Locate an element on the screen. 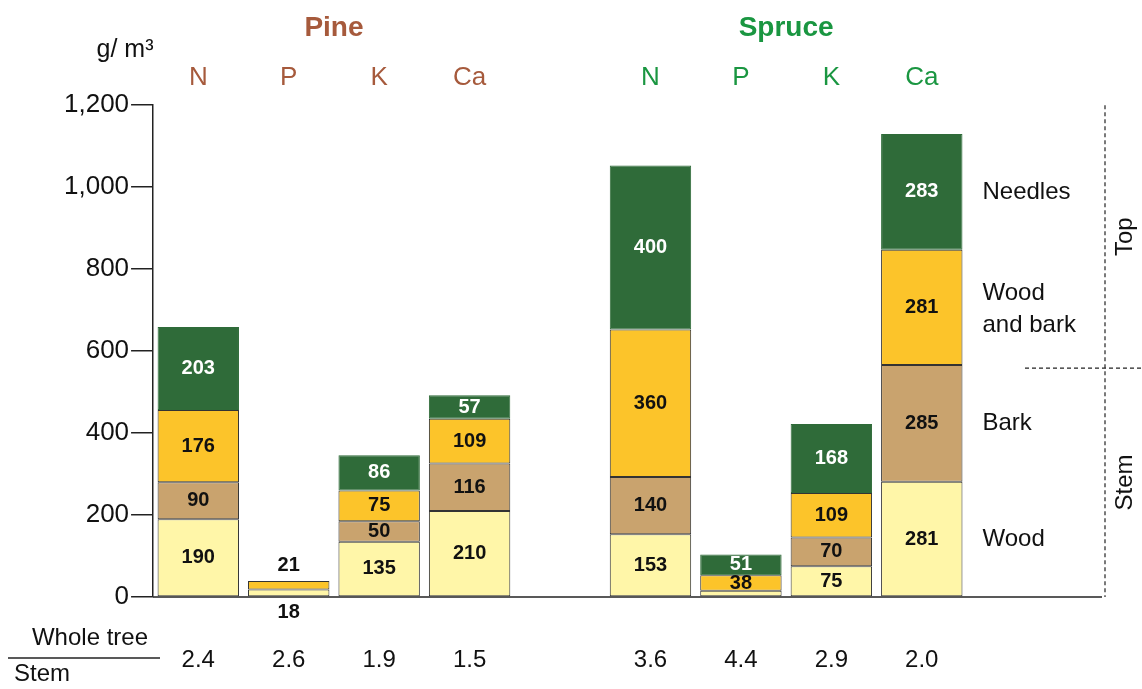 This screenshot has height=689, width=1142. data-label: 90 is located at coordinates (198, 499).